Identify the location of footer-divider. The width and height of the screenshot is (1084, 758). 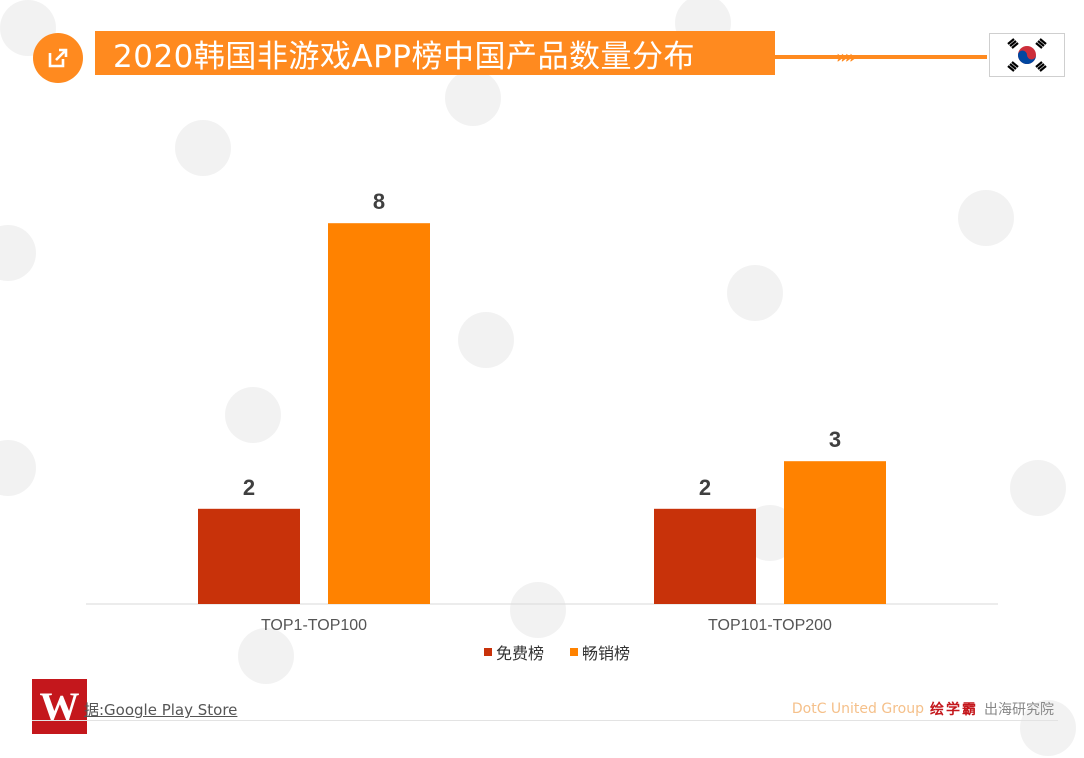
(545, 720).